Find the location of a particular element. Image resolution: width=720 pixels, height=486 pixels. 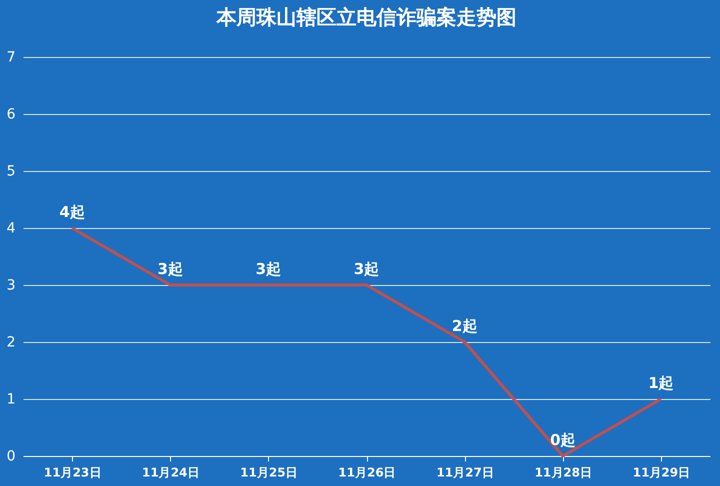

y-tick-label: 1 is located at coordinates (11, 400).